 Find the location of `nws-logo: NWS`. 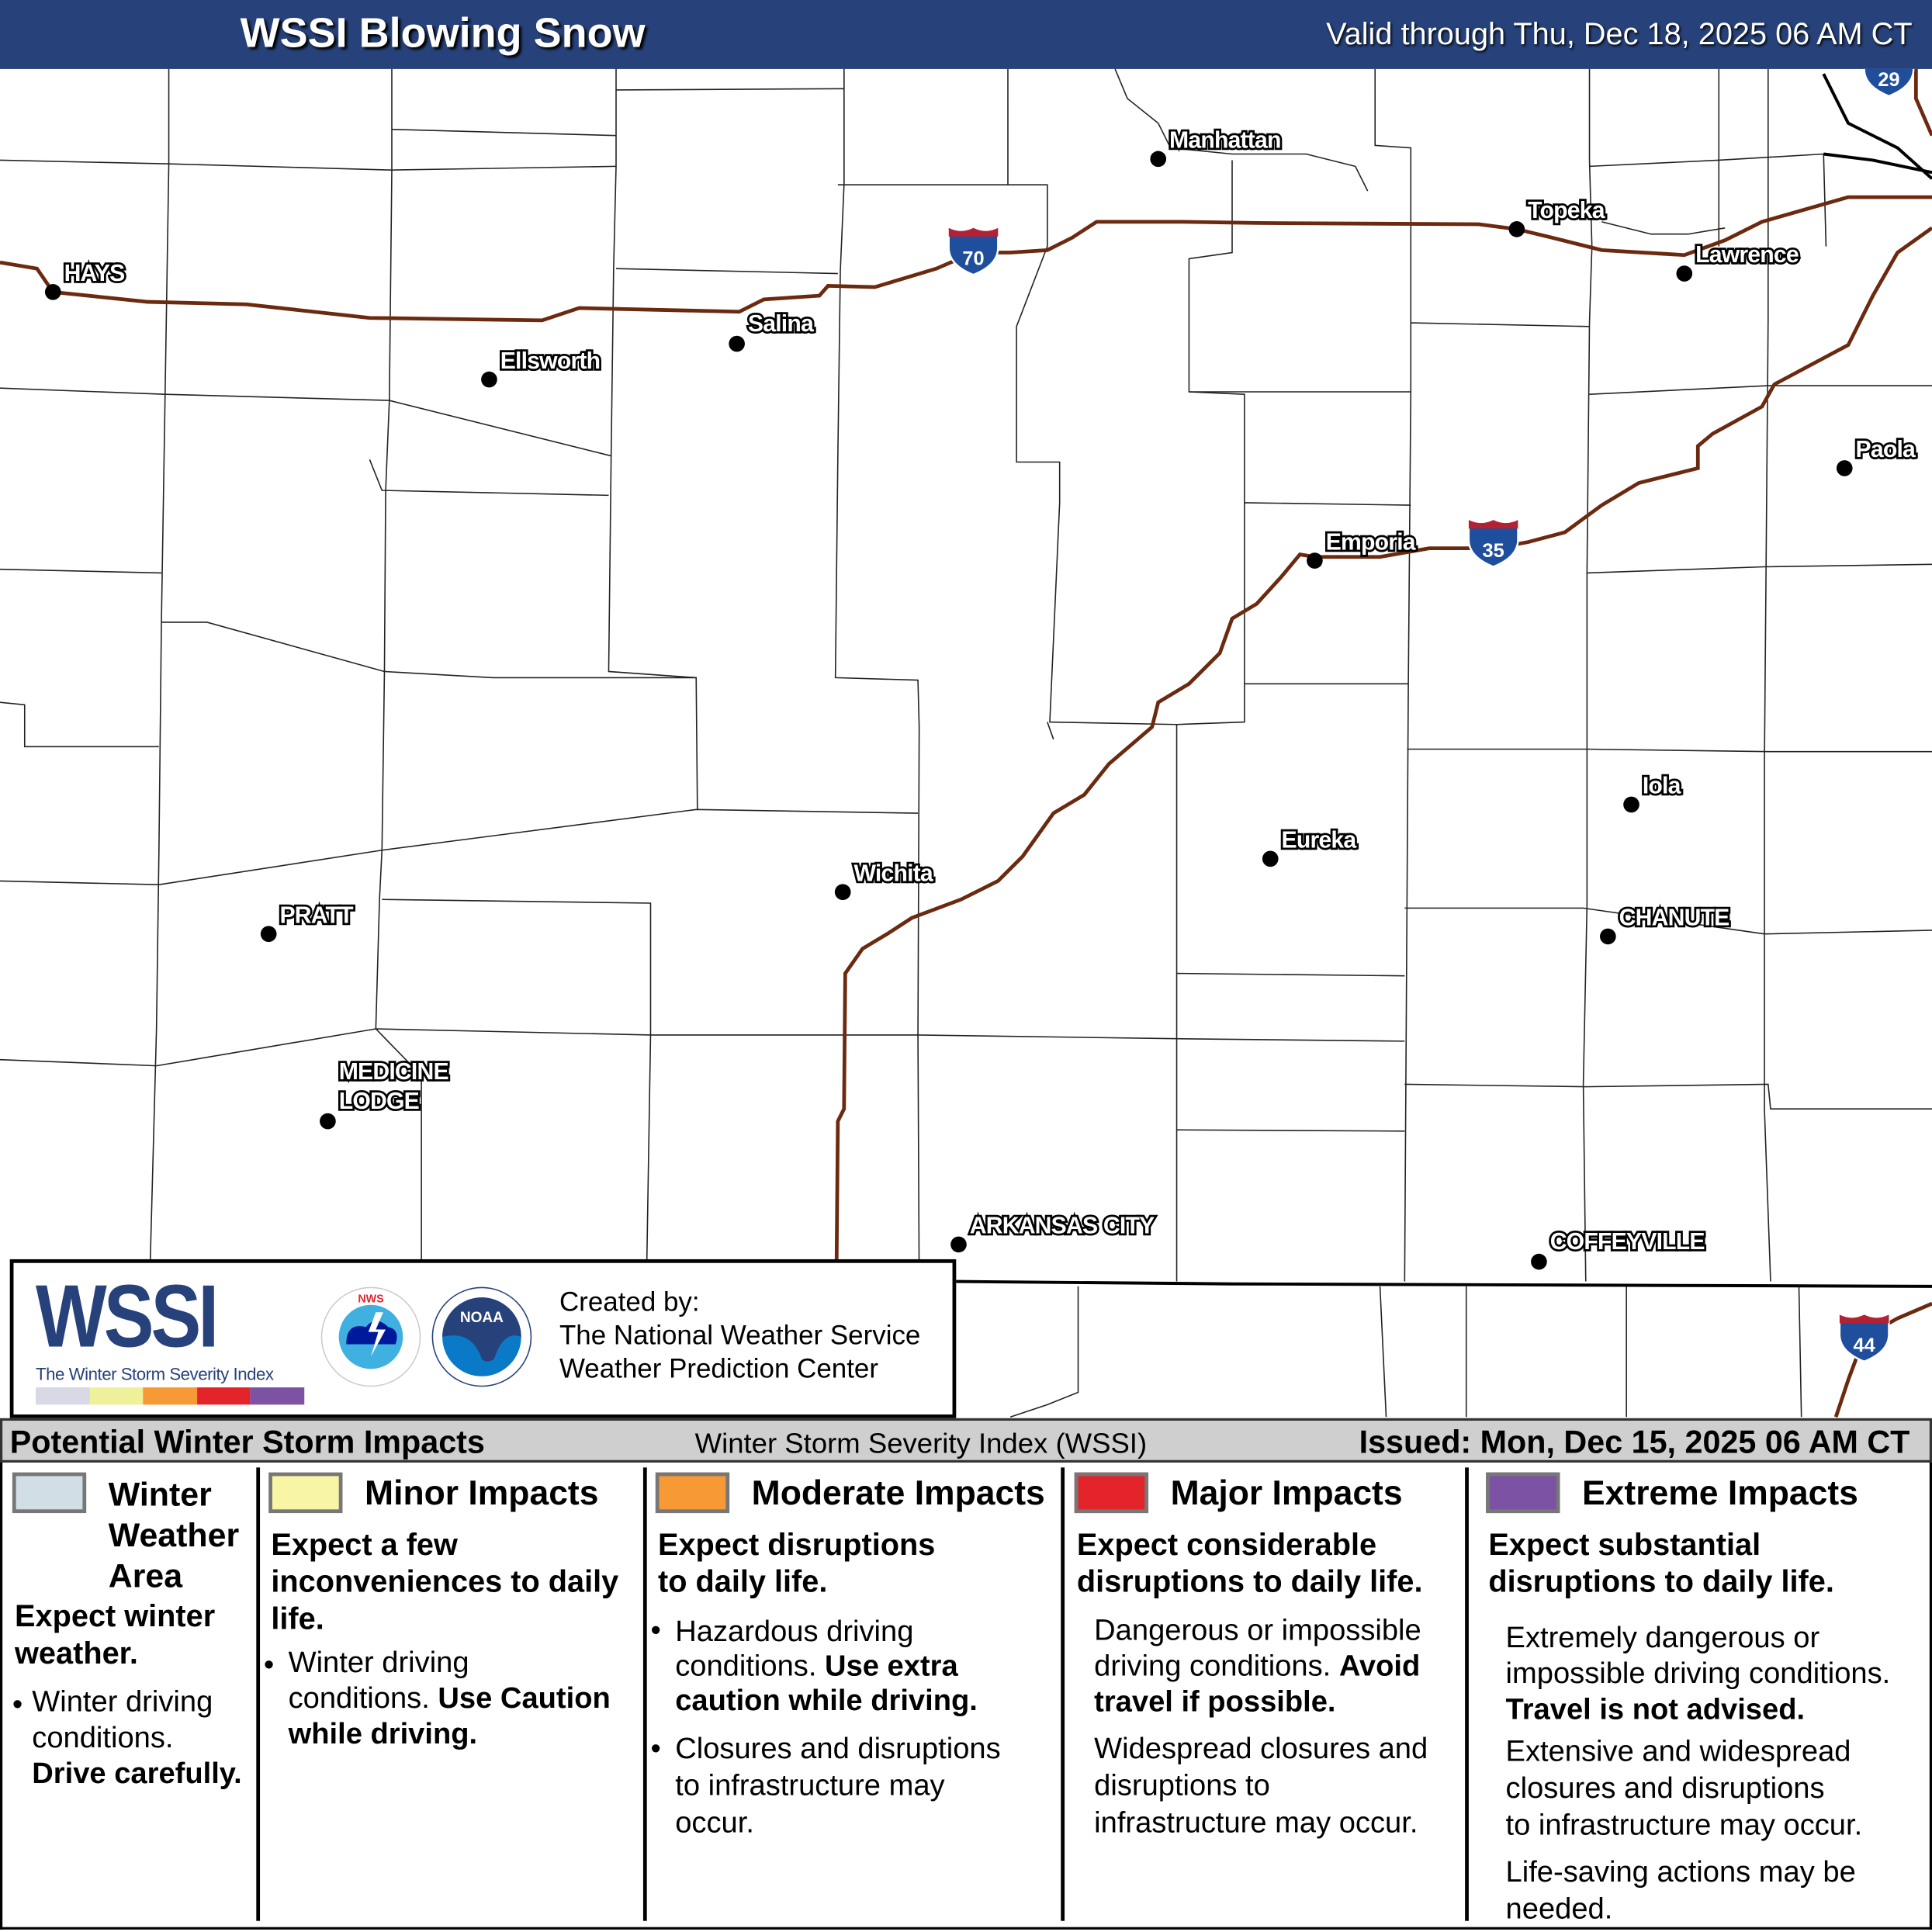

nws-logo: NWS is located at coordinates (370, 1336).